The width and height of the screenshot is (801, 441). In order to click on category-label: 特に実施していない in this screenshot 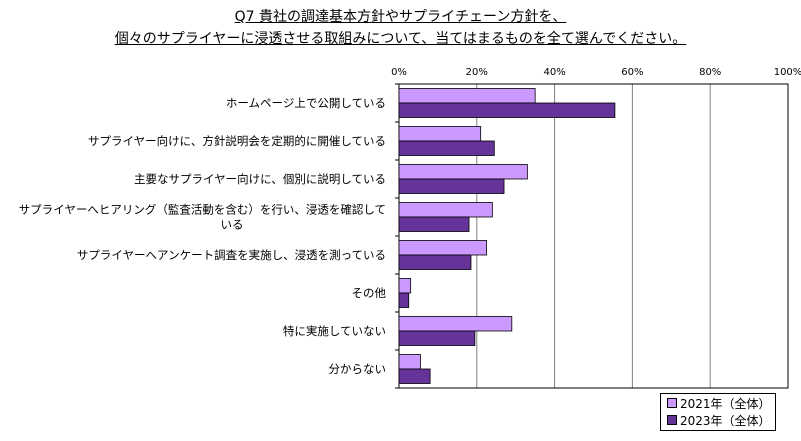, I will do `click(334, 331)`.